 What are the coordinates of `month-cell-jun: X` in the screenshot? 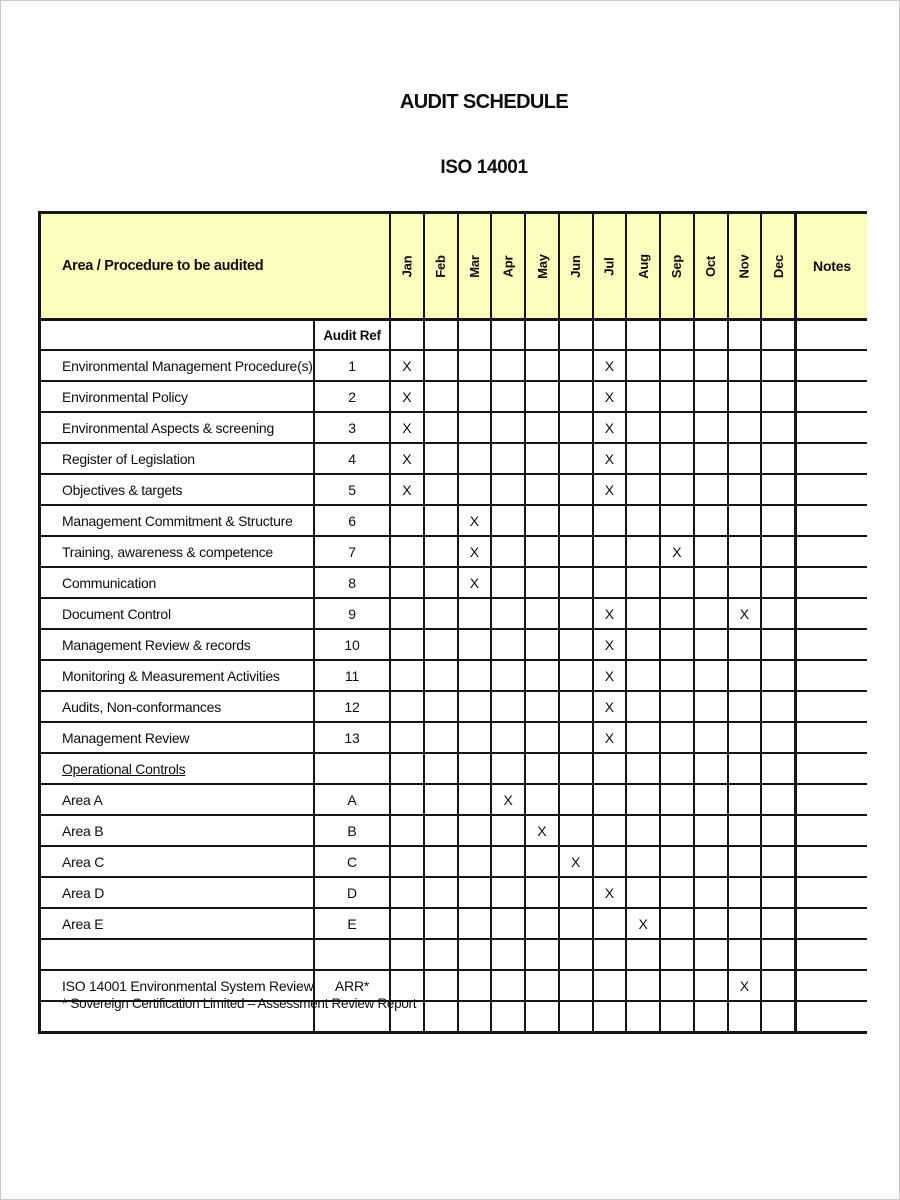 It's located at (574, 861).